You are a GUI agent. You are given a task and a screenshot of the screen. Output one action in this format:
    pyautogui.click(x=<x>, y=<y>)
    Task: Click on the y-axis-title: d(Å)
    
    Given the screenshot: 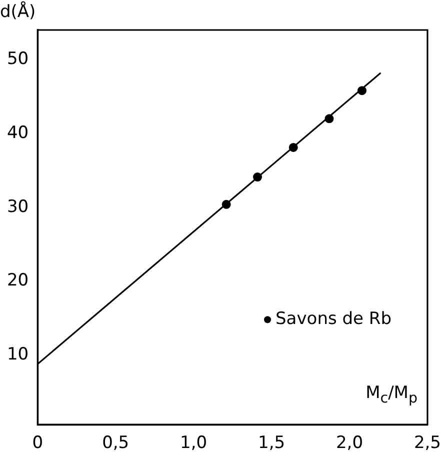 What is the action you would take?
    pyautogui.click(x=18, y=12)
    